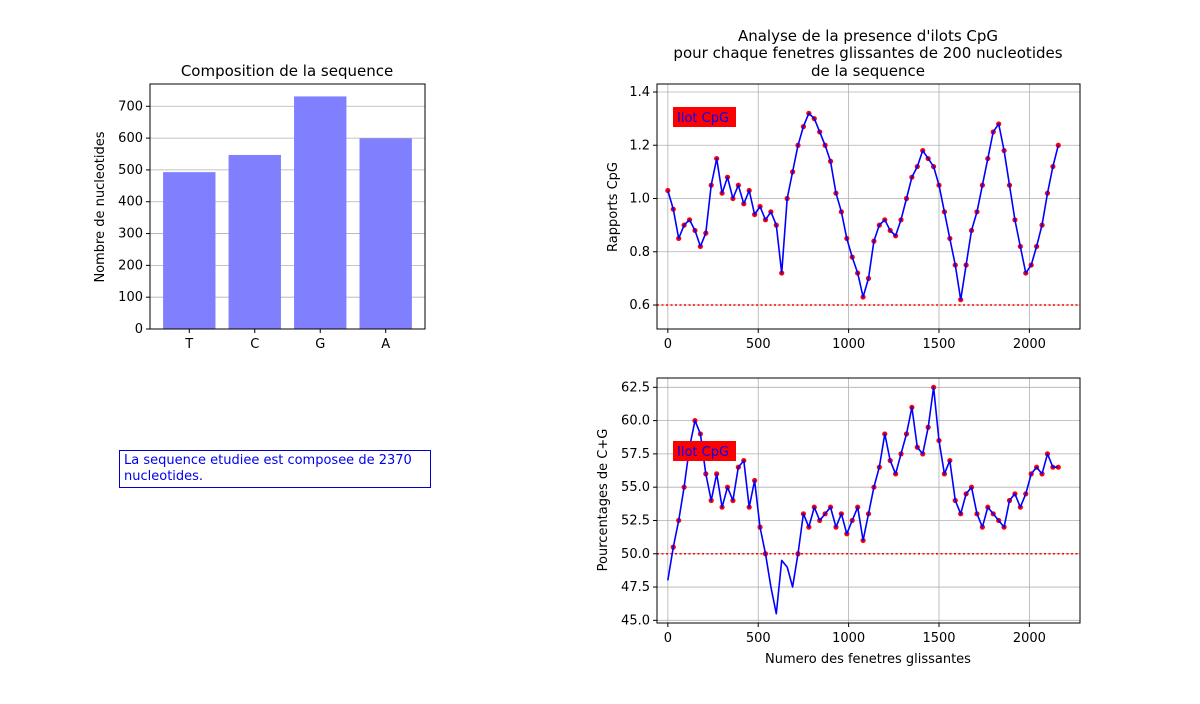  I want to click on cpg-x-tick-label: 1500, so click(938, 344).